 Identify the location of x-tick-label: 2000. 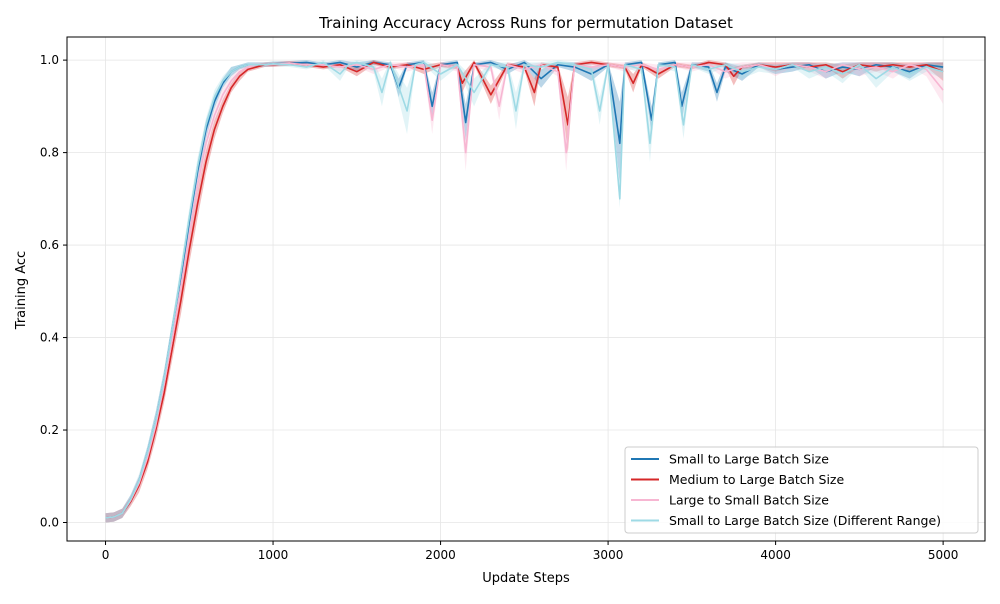
(440, 555).